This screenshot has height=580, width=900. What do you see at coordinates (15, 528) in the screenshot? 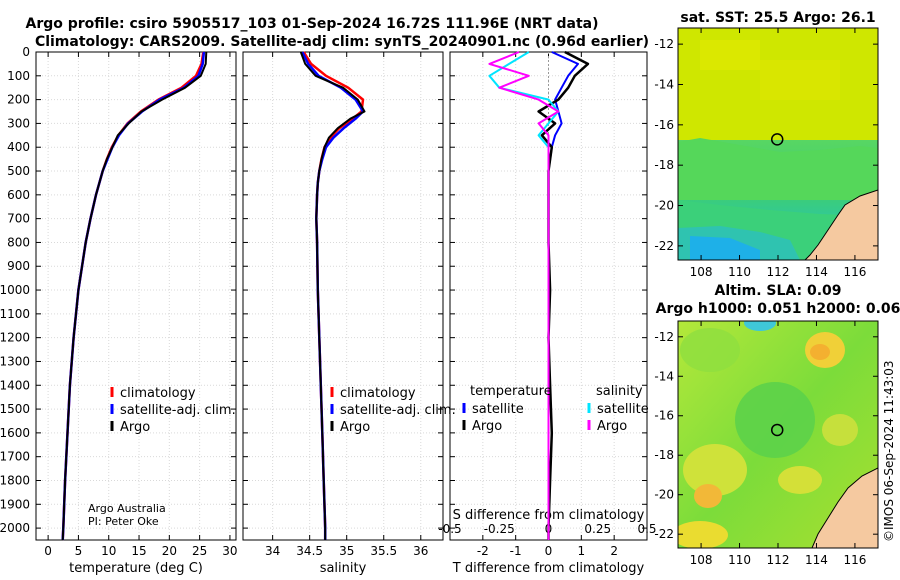
I see `y-tick-label: 2000` at bounding box center [15, 528].